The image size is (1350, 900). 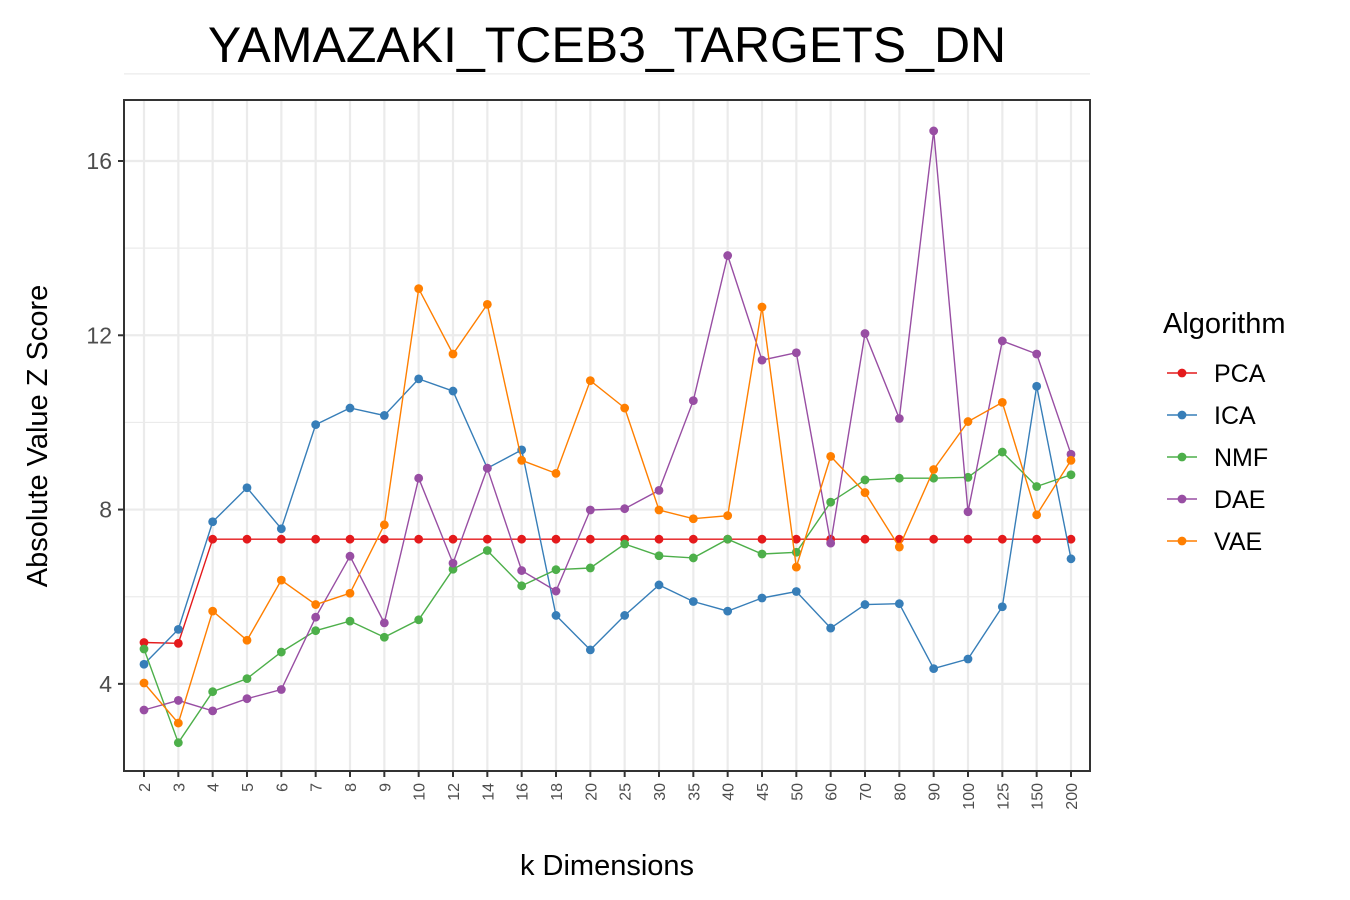 What do you see at coordinates (105, 510) in the screenshot?
I see `y-tick-label: 8` at bounding box center [105, 510].